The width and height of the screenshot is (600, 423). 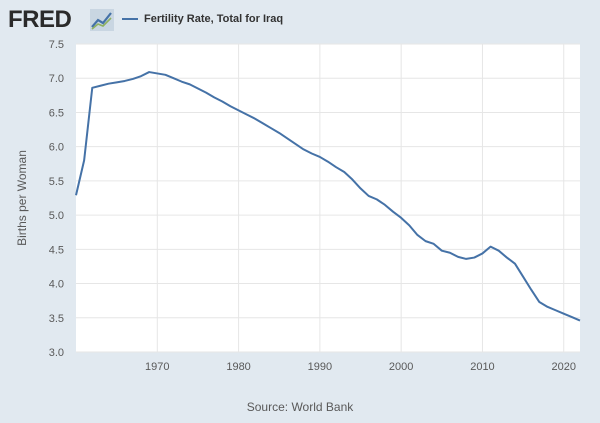 I want to click on legend-series-label: Fertility Rate, Total for Iraq, so click(x=214, y=19).